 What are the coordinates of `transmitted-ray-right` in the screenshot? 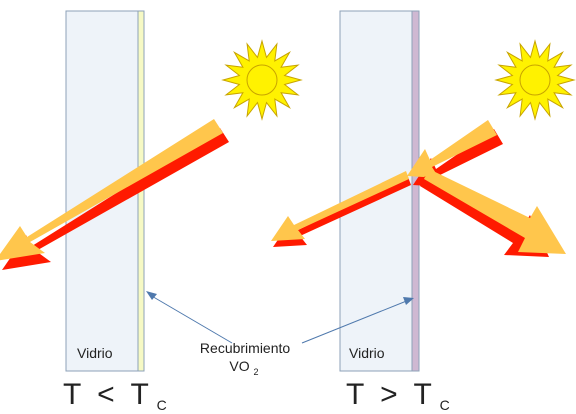 It's located at (341, 209).